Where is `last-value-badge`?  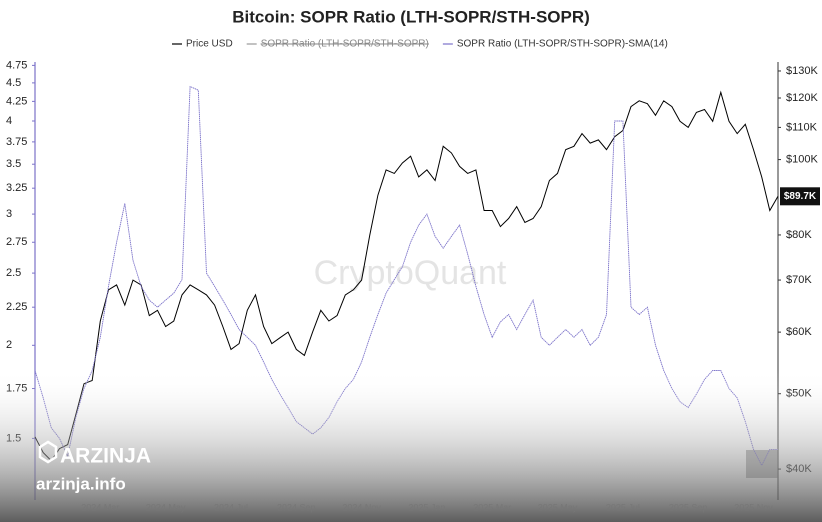 last-value-badge is located at coordinates (800, 196).